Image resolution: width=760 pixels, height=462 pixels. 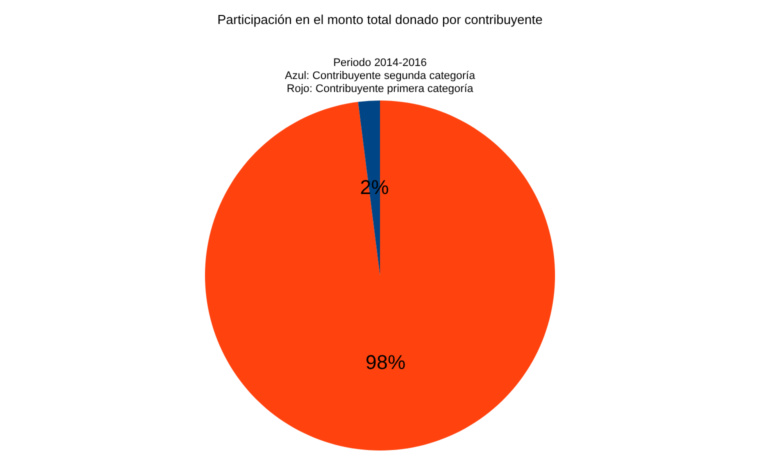 I want to click on chart-title: Participación en el monto total donado por contribuyente, so click(x=380, y=19).